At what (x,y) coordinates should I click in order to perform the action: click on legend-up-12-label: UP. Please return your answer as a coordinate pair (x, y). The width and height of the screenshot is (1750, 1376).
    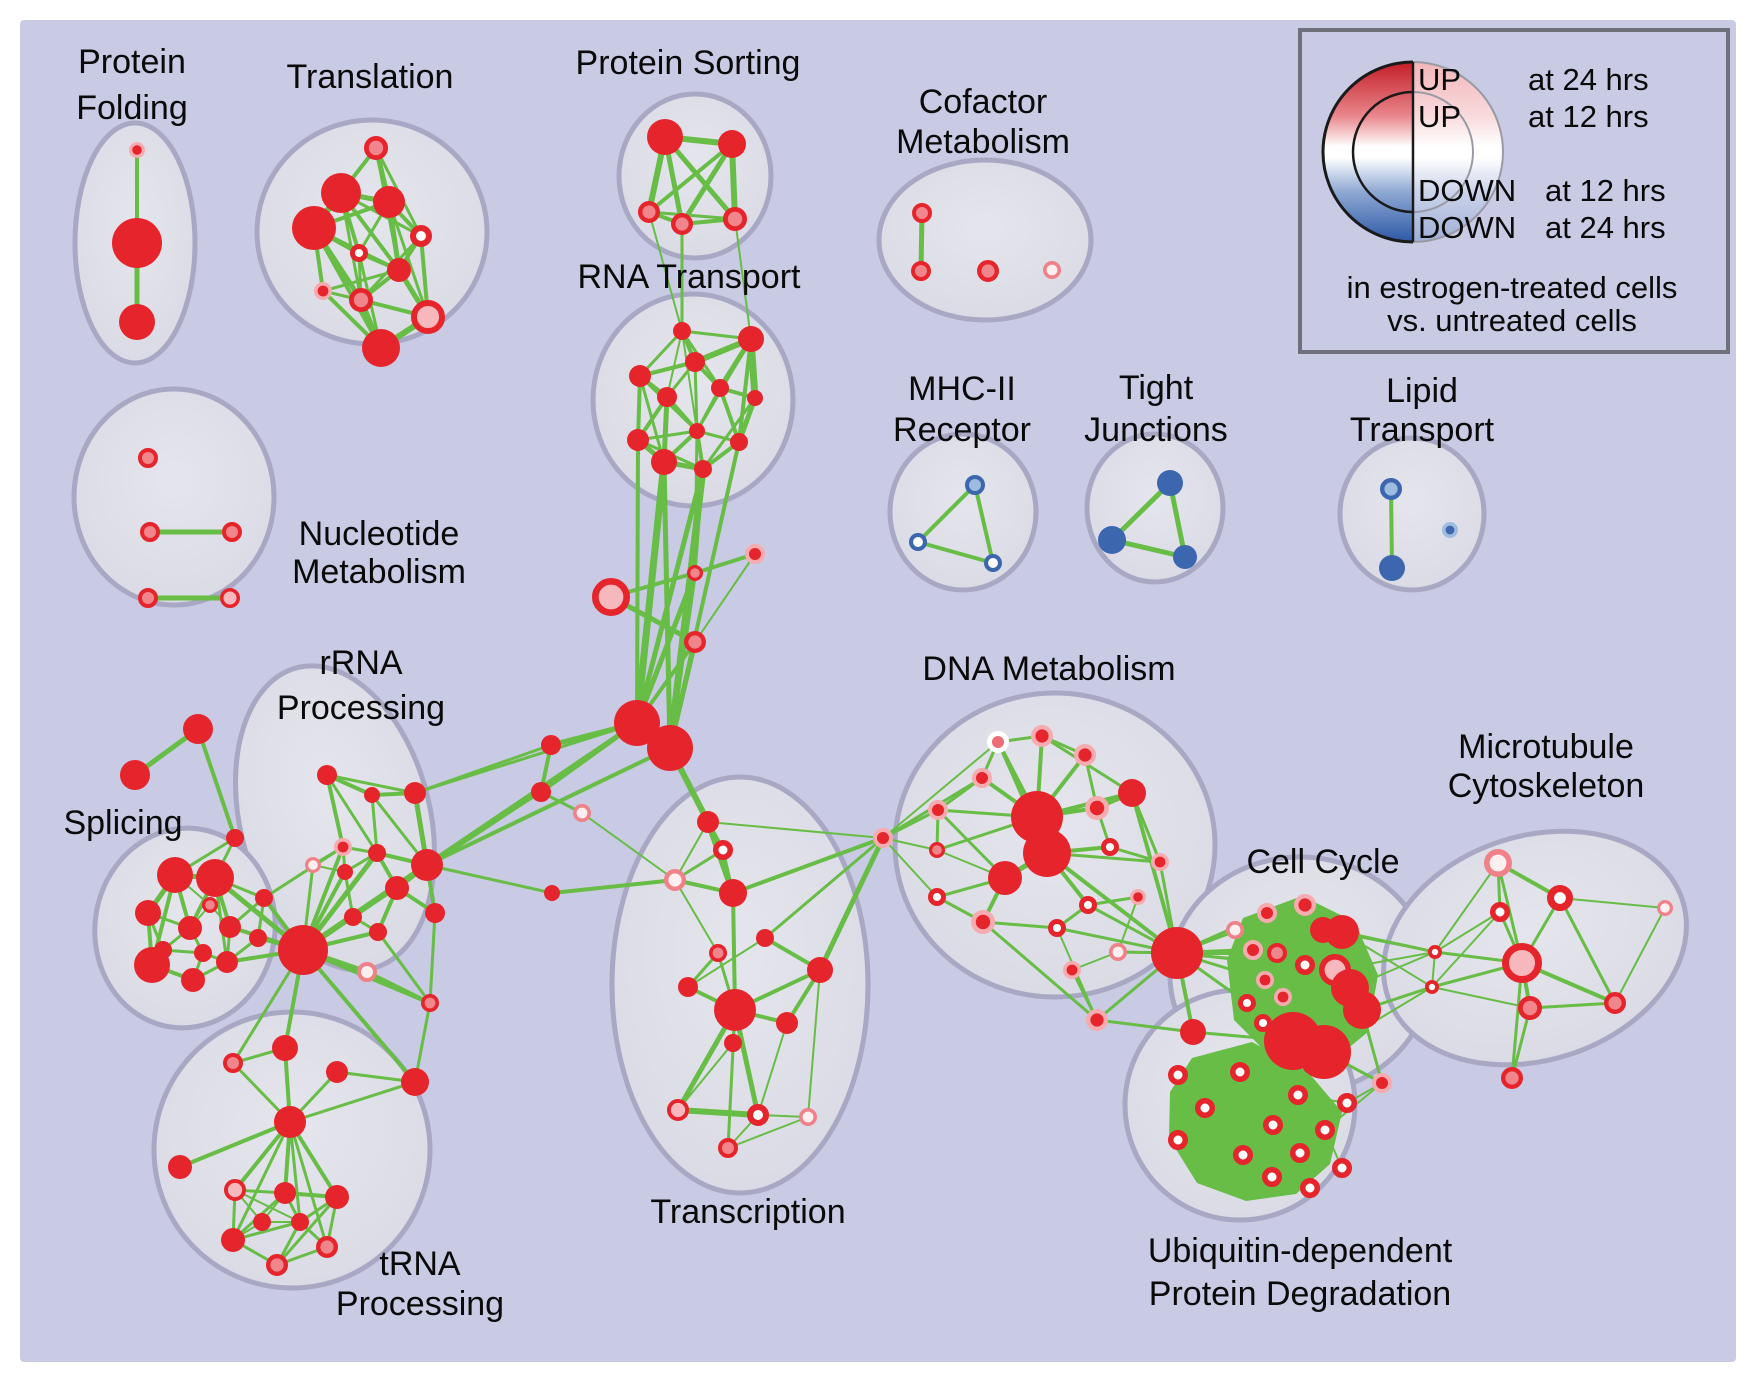
    Looking at the image, I should click on (1439, 116).